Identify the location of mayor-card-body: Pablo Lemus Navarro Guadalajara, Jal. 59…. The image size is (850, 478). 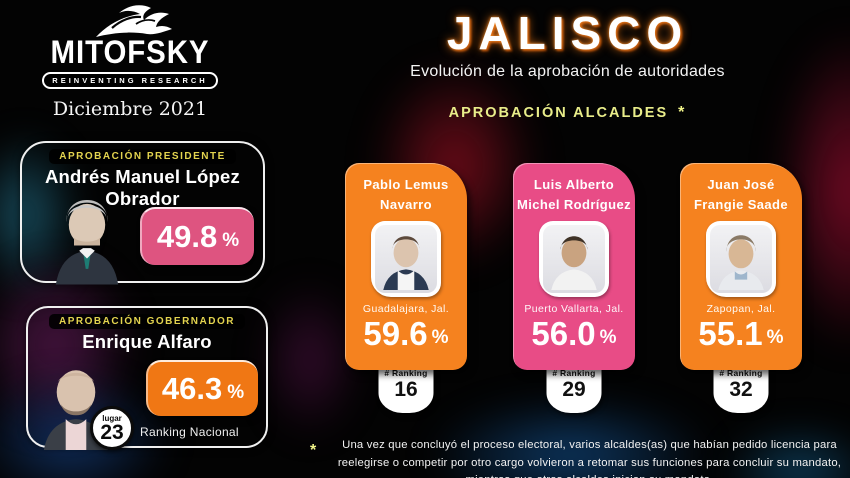
(406, 266).